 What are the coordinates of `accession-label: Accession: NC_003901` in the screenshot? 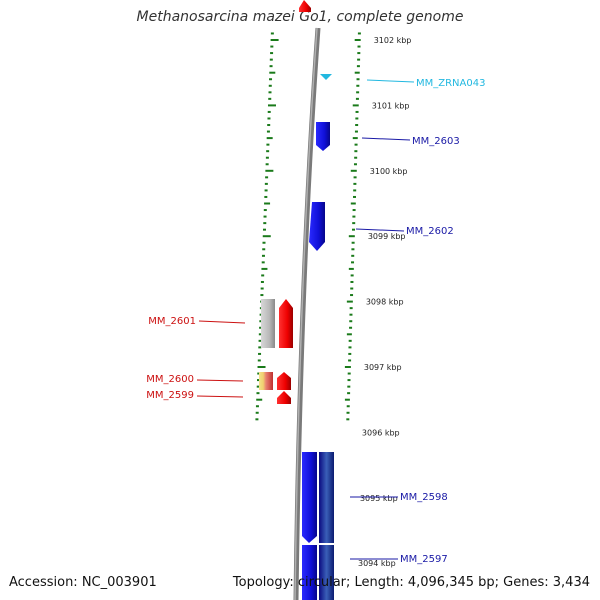 It's located at (83, 582).